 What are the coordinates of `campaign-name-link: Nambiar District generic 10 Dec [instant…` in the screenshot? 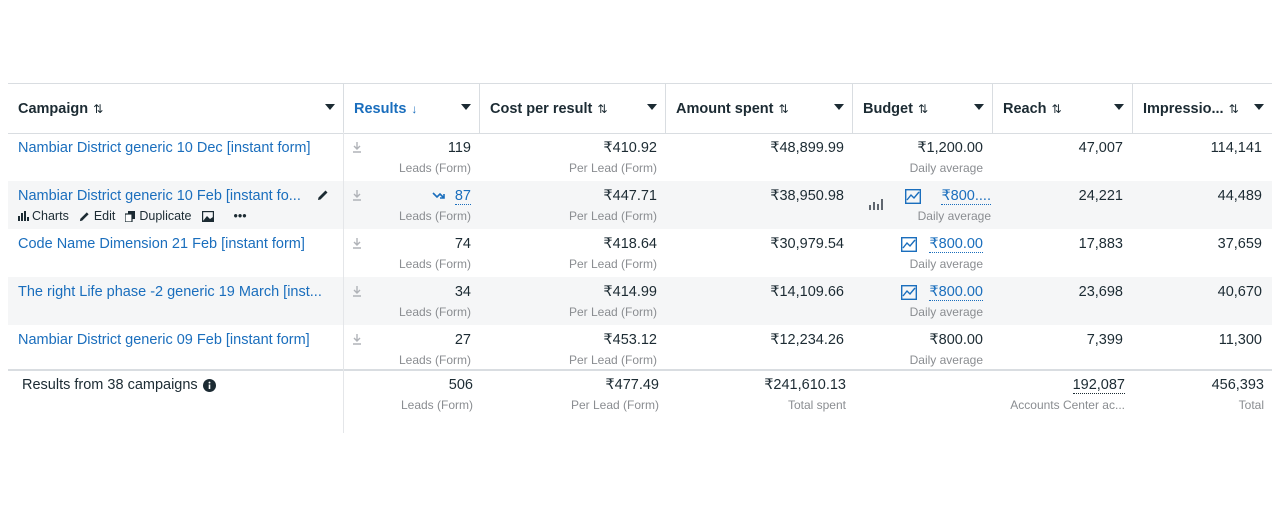 It's located at (164, 148).